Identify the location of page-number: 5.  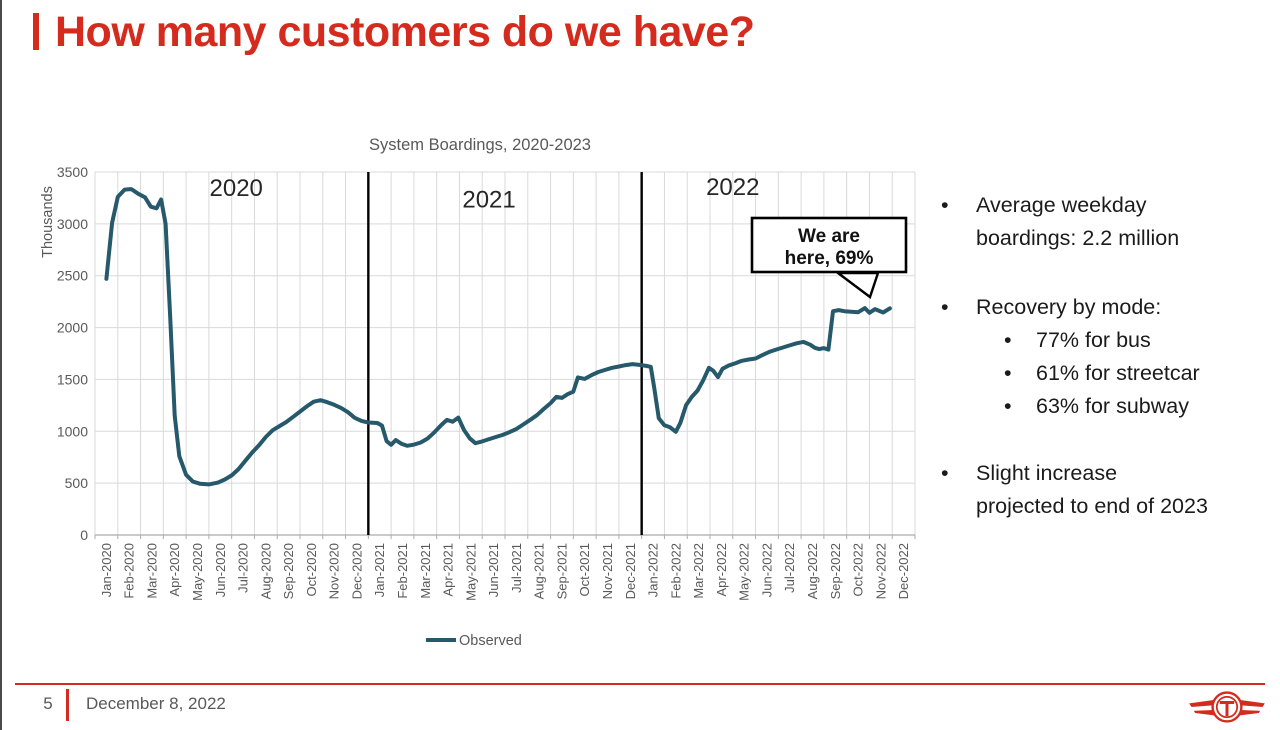
(48, 703).